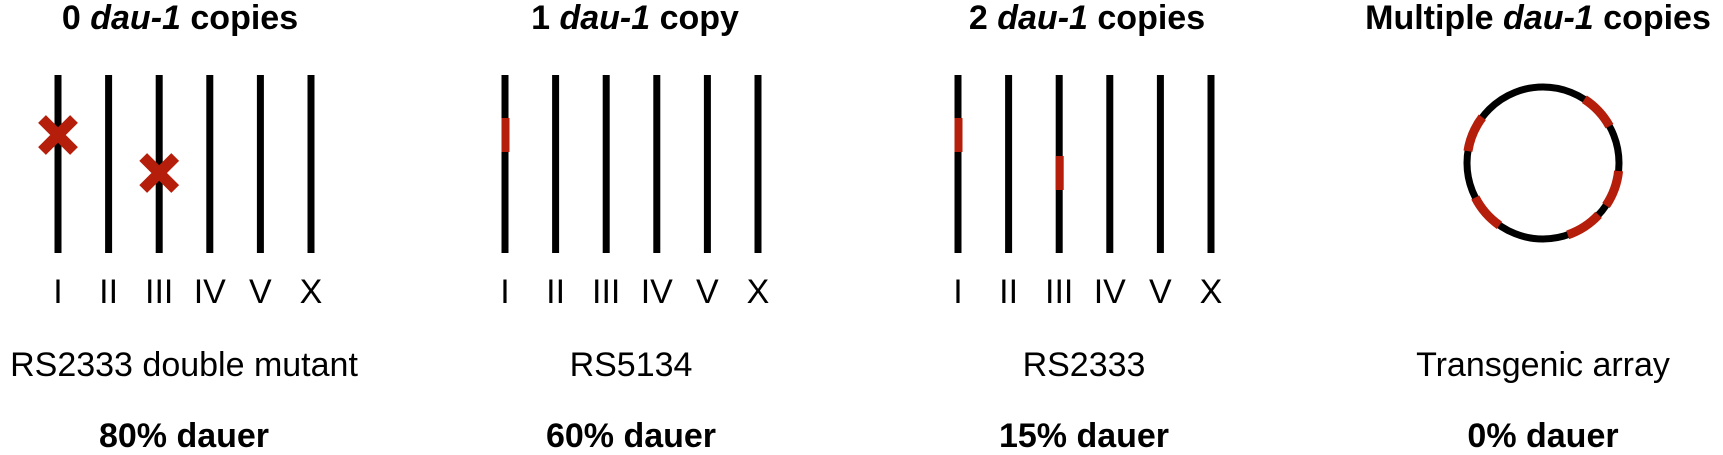 The image size is (1723, 455). Describe the element at coordinates (1543, 163) in the screenshot. I see `transgenic-array-circle` at that location.